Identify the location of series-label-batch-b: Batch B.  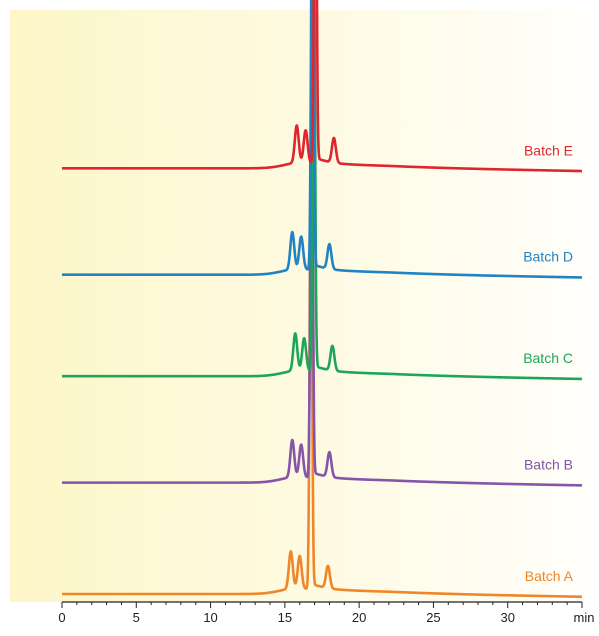
(548, 465).